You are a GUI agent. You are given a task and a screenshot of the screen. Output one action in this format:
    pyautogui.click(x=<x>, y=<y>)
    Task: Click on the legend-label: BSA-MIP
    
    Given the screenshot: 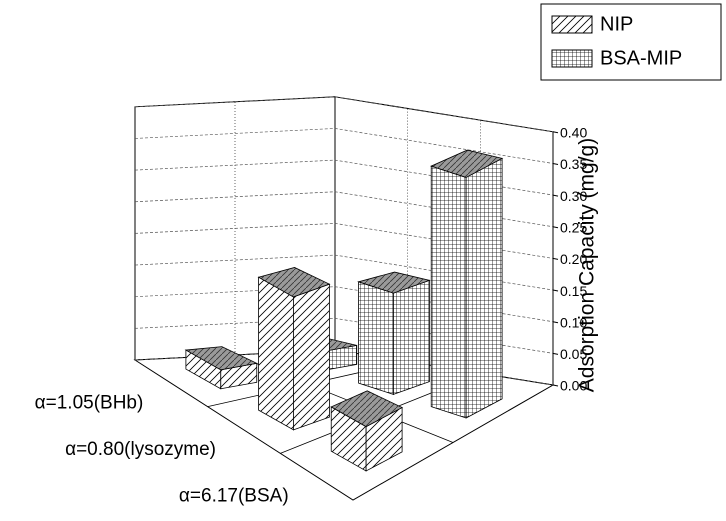 What is the action you would take?
    pyautogui.click(x=641, y=58)
    